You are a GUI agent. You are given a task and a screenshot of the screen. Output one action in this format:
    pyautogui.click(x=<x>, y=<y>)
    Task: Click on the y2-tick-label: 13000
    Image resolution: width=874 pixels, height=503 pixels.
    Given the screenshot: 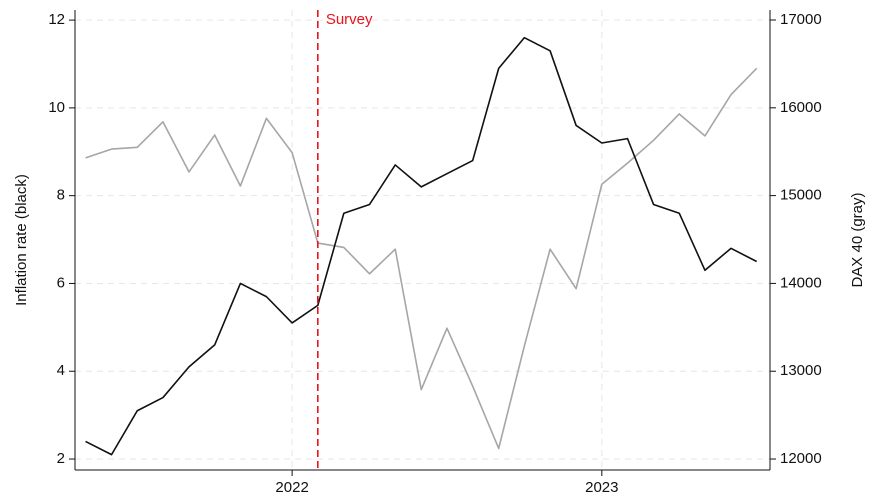 What is the action you would take?
    pyautogui.click(x=801, y=370)
    